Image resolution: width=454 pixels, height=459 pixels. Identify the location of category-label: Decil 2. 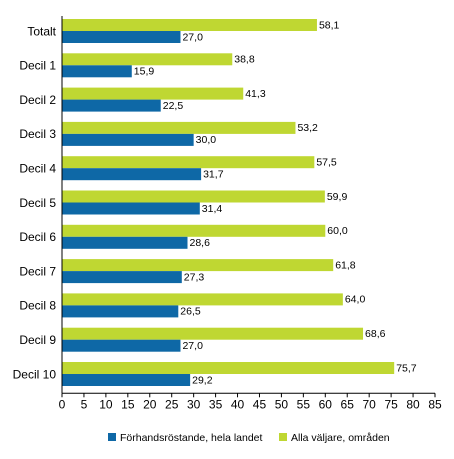
(37, 100).